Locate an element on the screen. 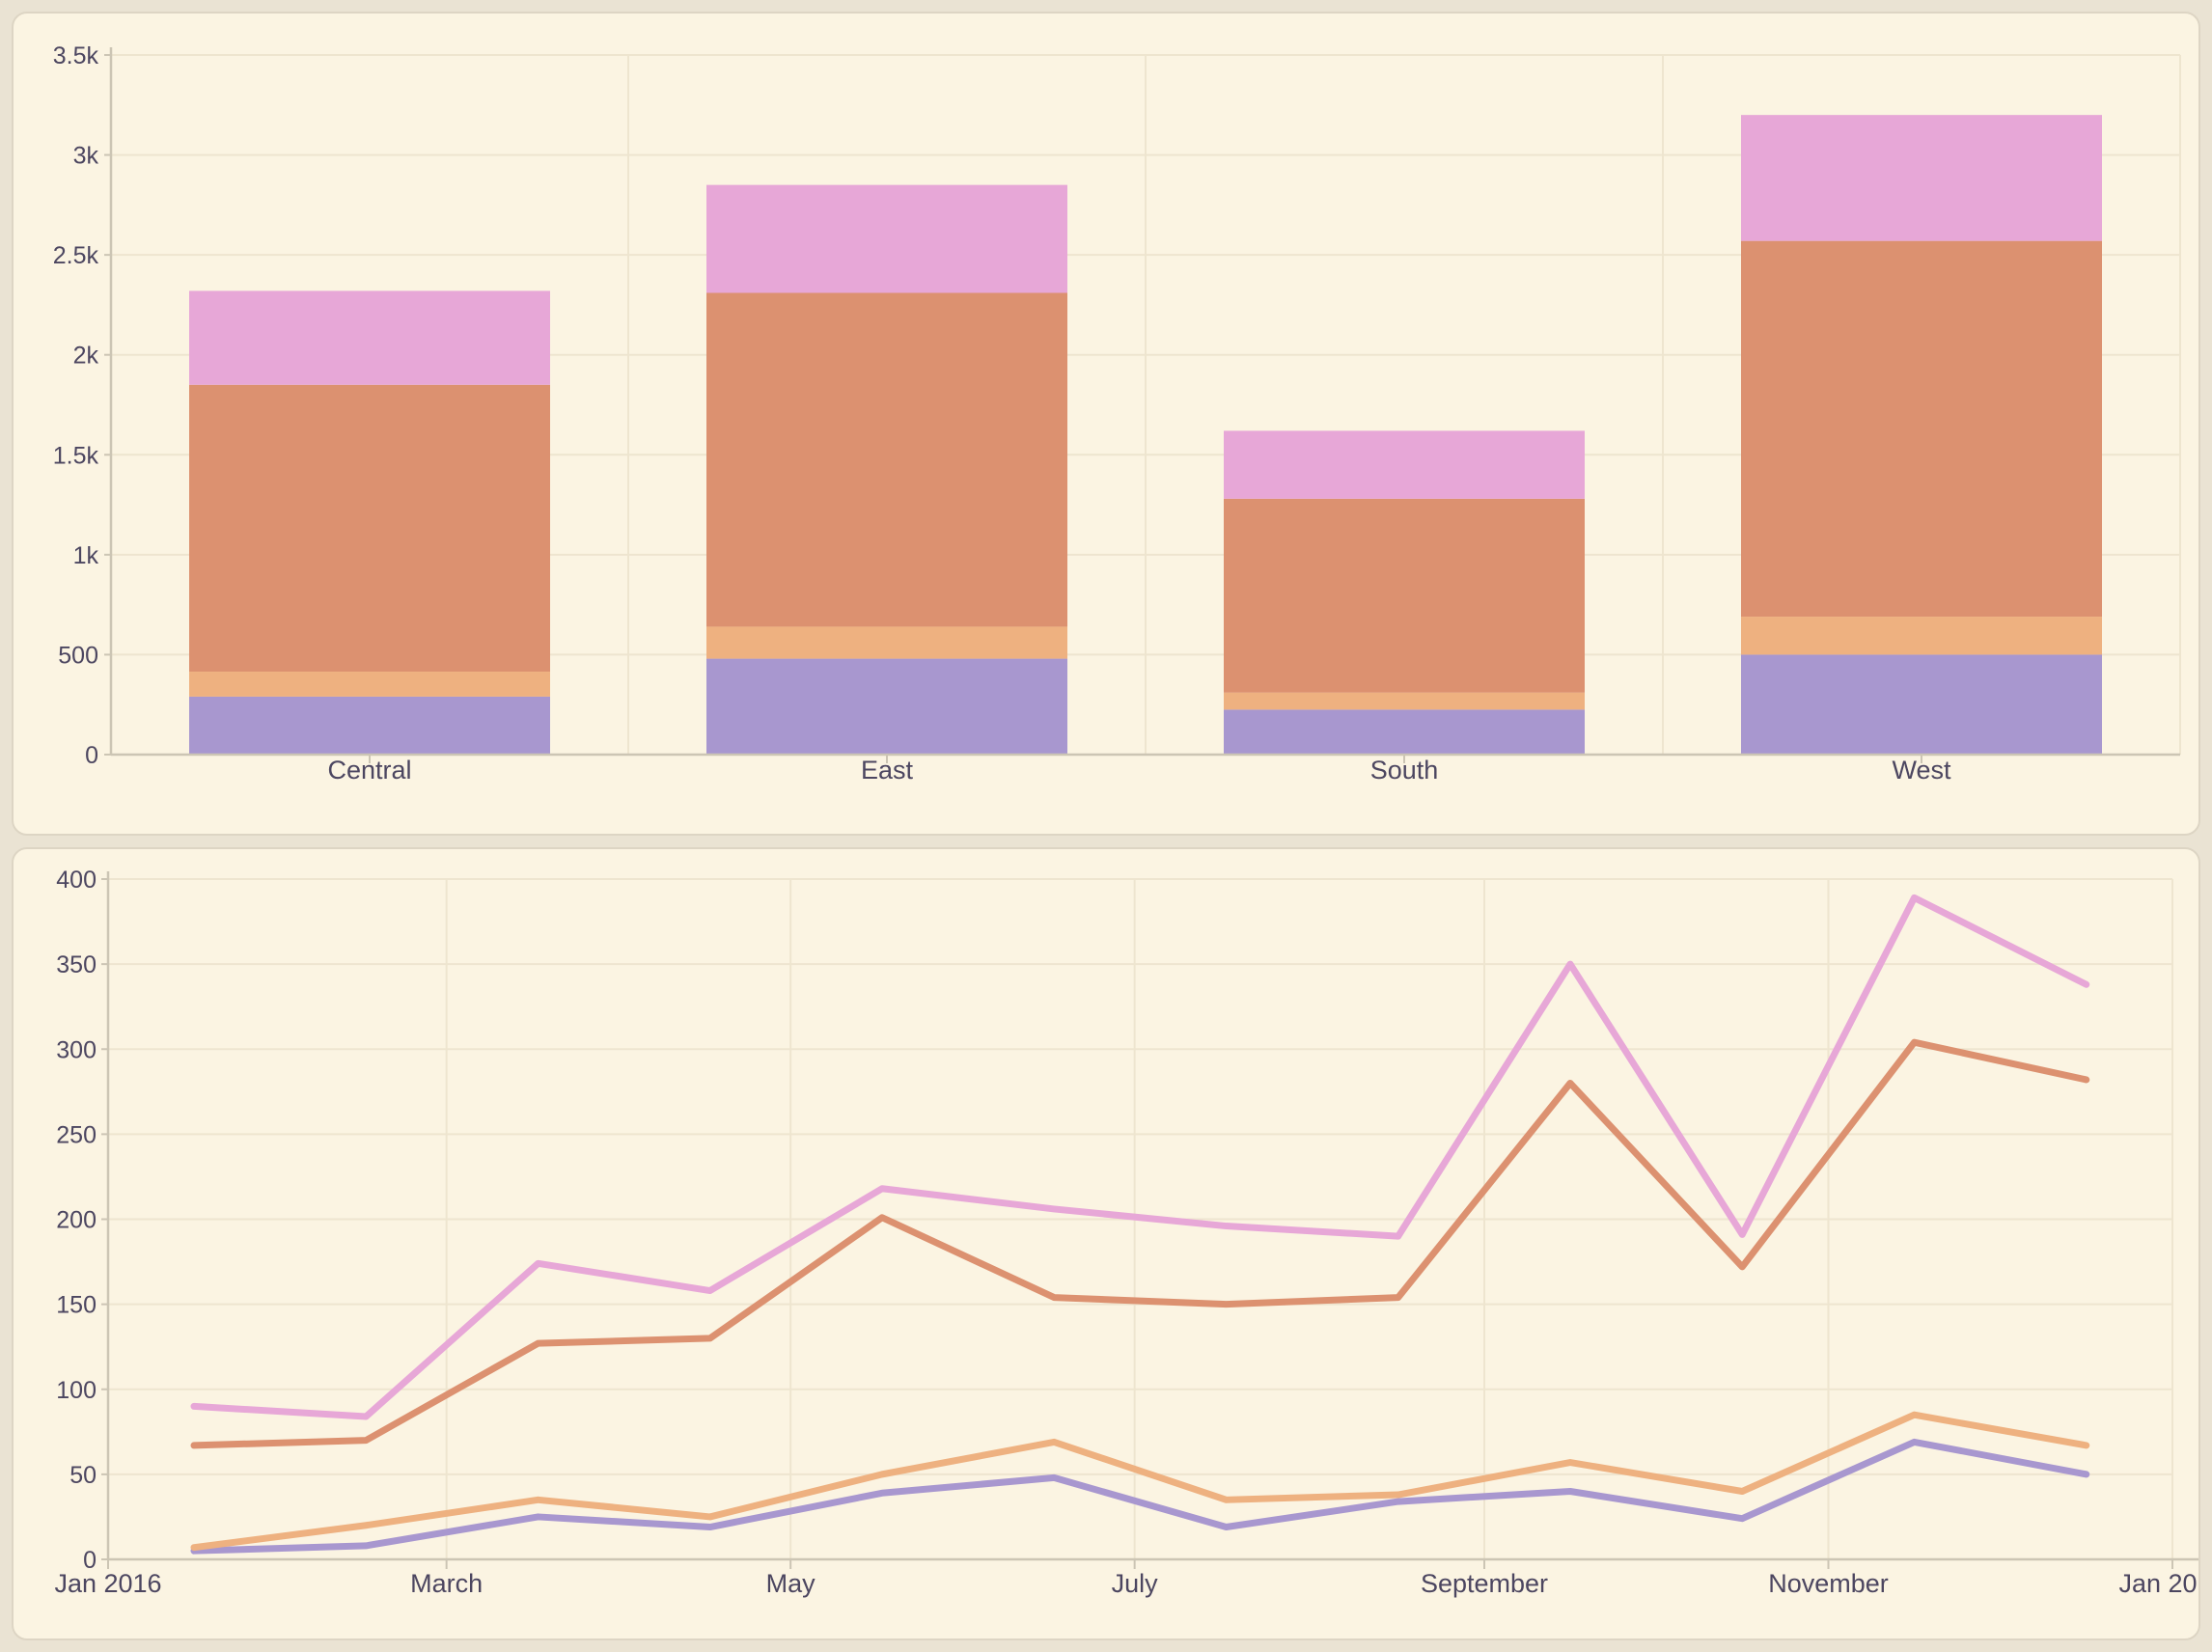 The image size is (2212, 1652). bar-segment-salmon-east is located at coordinates (886, 459).